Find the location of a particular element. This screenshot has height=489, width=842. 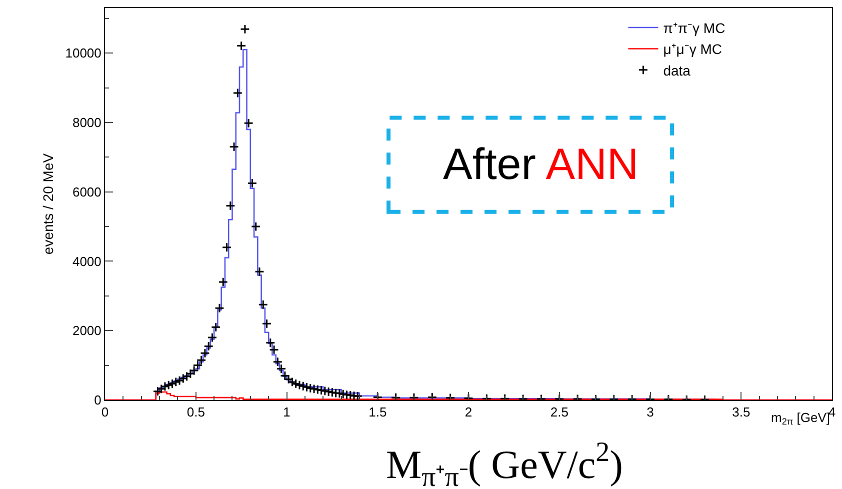

x-tick-label: 2 is located at coordinates (468, 412).